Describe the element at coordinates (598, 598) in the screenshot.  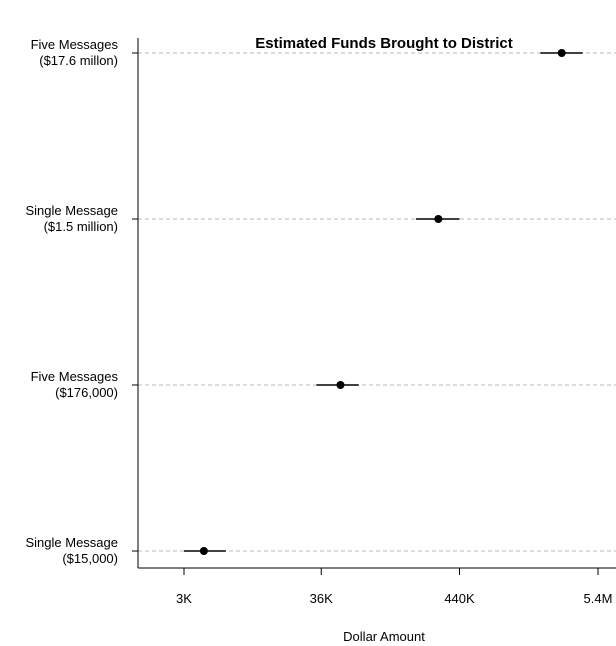
I see `x-tick-label: 5.4M` at that location.